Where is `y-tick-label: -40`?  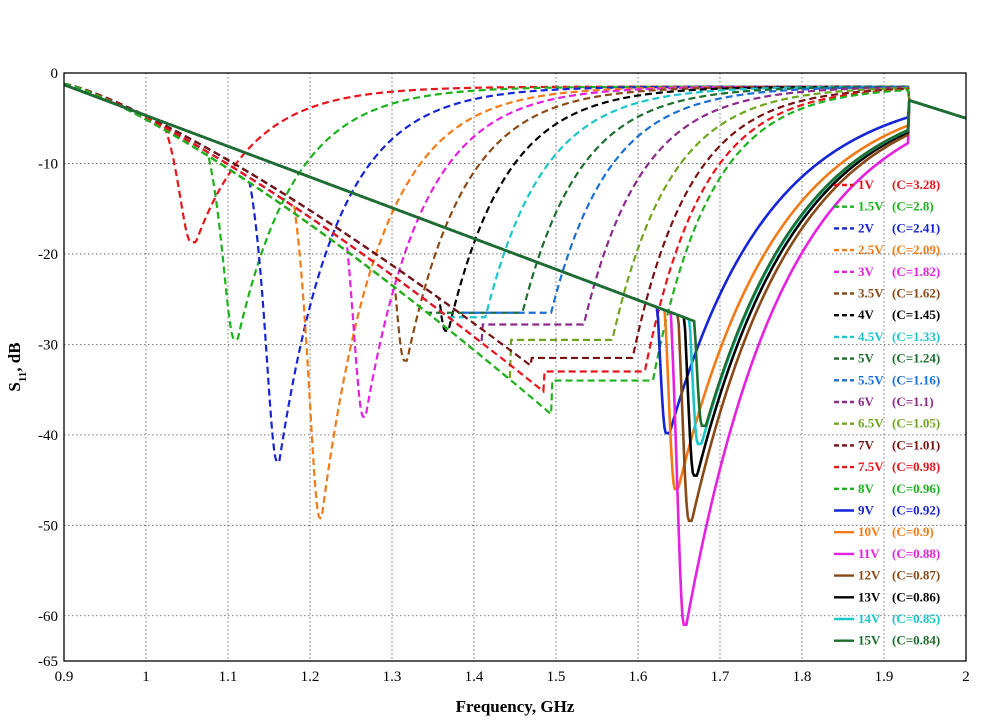 y-tick-label: -40 is located at coordinates (48, 436).